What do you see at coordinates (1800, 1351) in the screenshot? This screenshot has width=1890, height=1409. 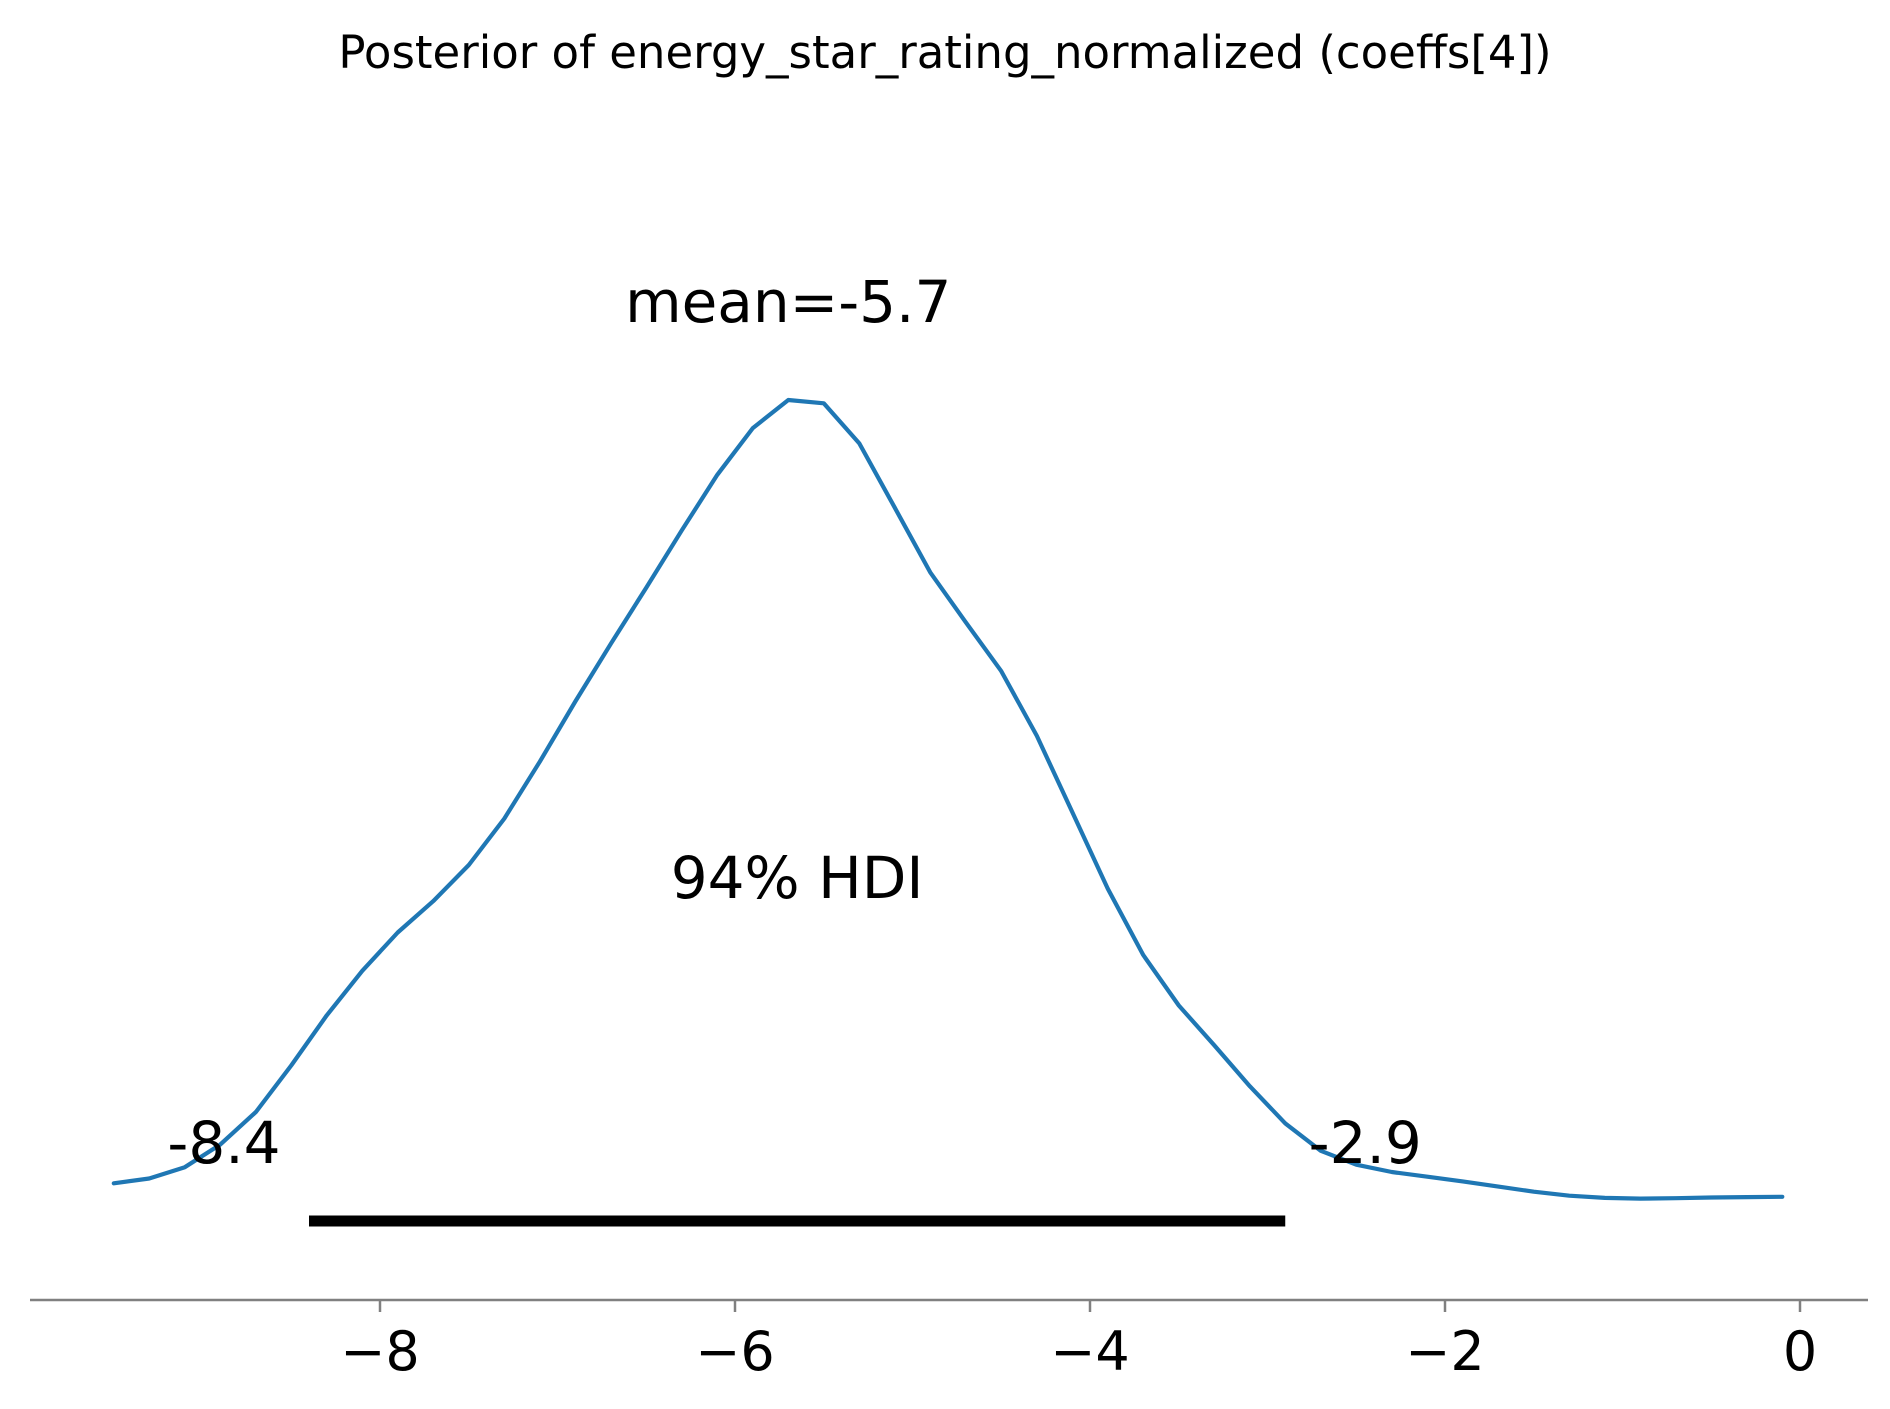 I see `x-tick-label: 0` at bounding box center [1800, 1351].